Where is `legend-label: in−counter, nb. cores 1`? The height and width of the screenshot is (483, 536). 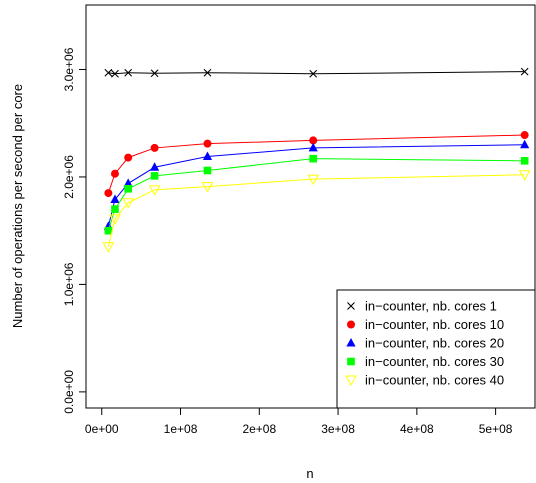
legend-label: in−counter, nb. cores 1 is located at coordinates (431, 306).